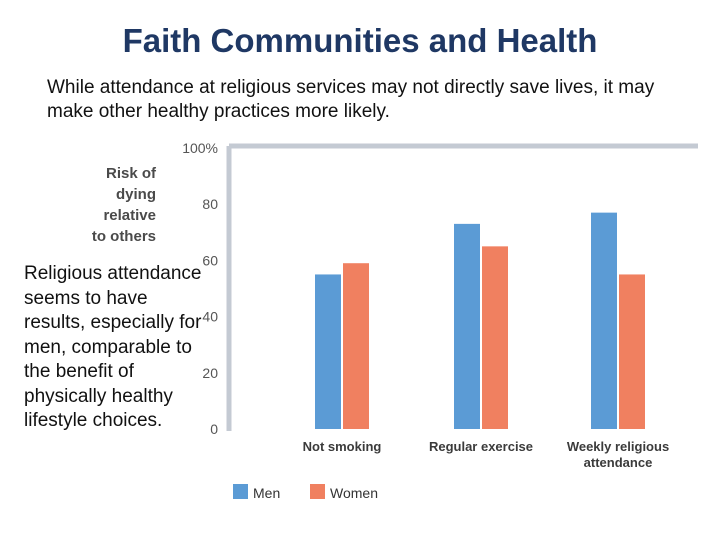  I want to click on y-tick-label: 80, so click(210, 204).